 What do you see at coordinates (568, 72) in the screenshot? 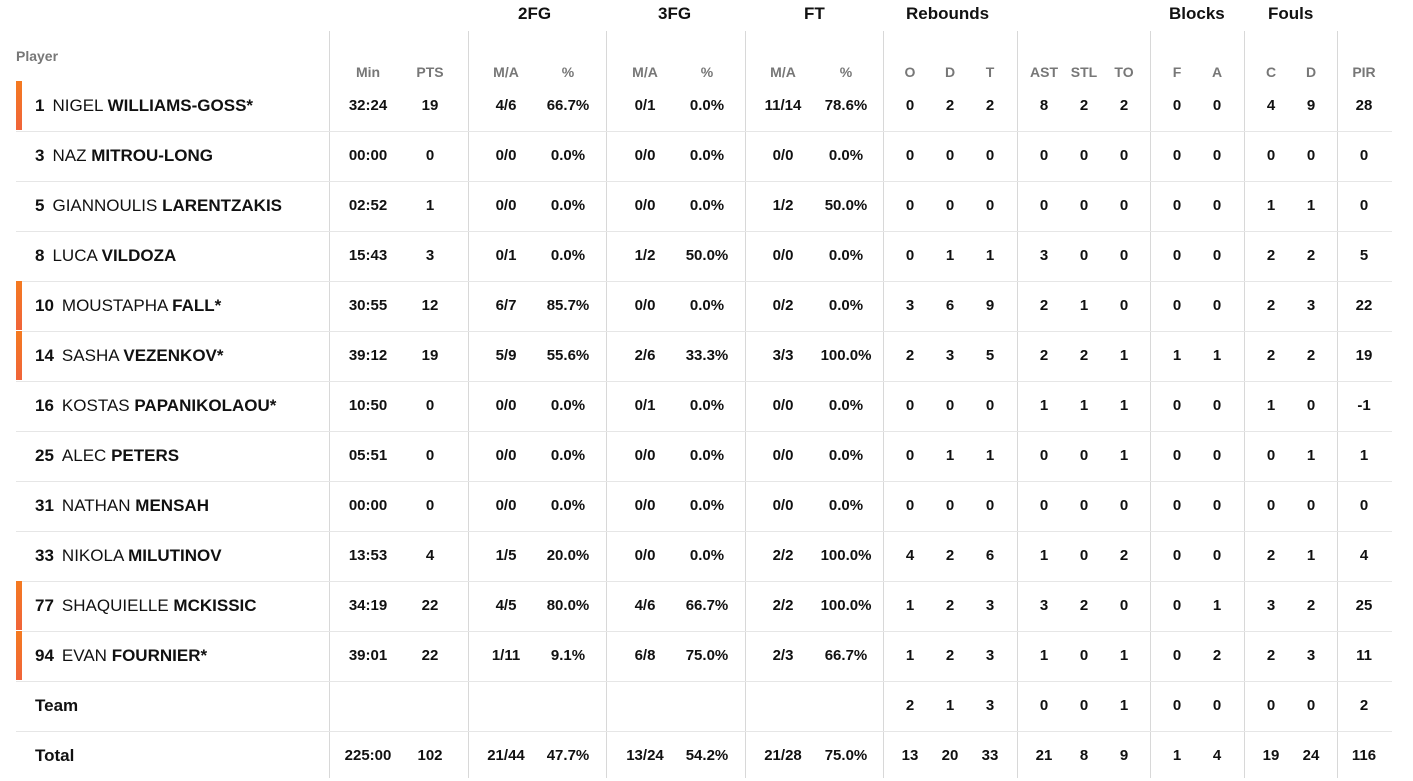
I see `column-header-fg2-pct: %` at bounding box center [568, 72].